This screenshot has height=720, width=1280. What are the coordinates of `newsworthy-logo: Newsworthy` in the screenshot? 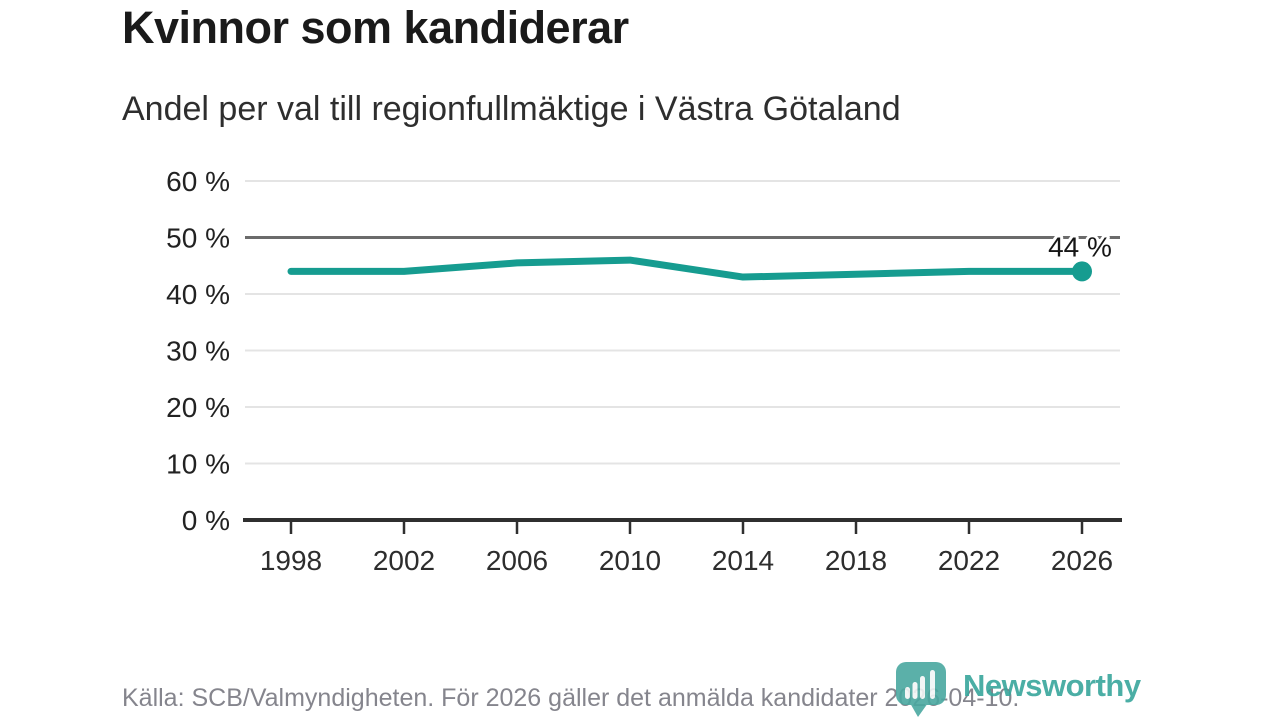 It's located at (1018, 690).